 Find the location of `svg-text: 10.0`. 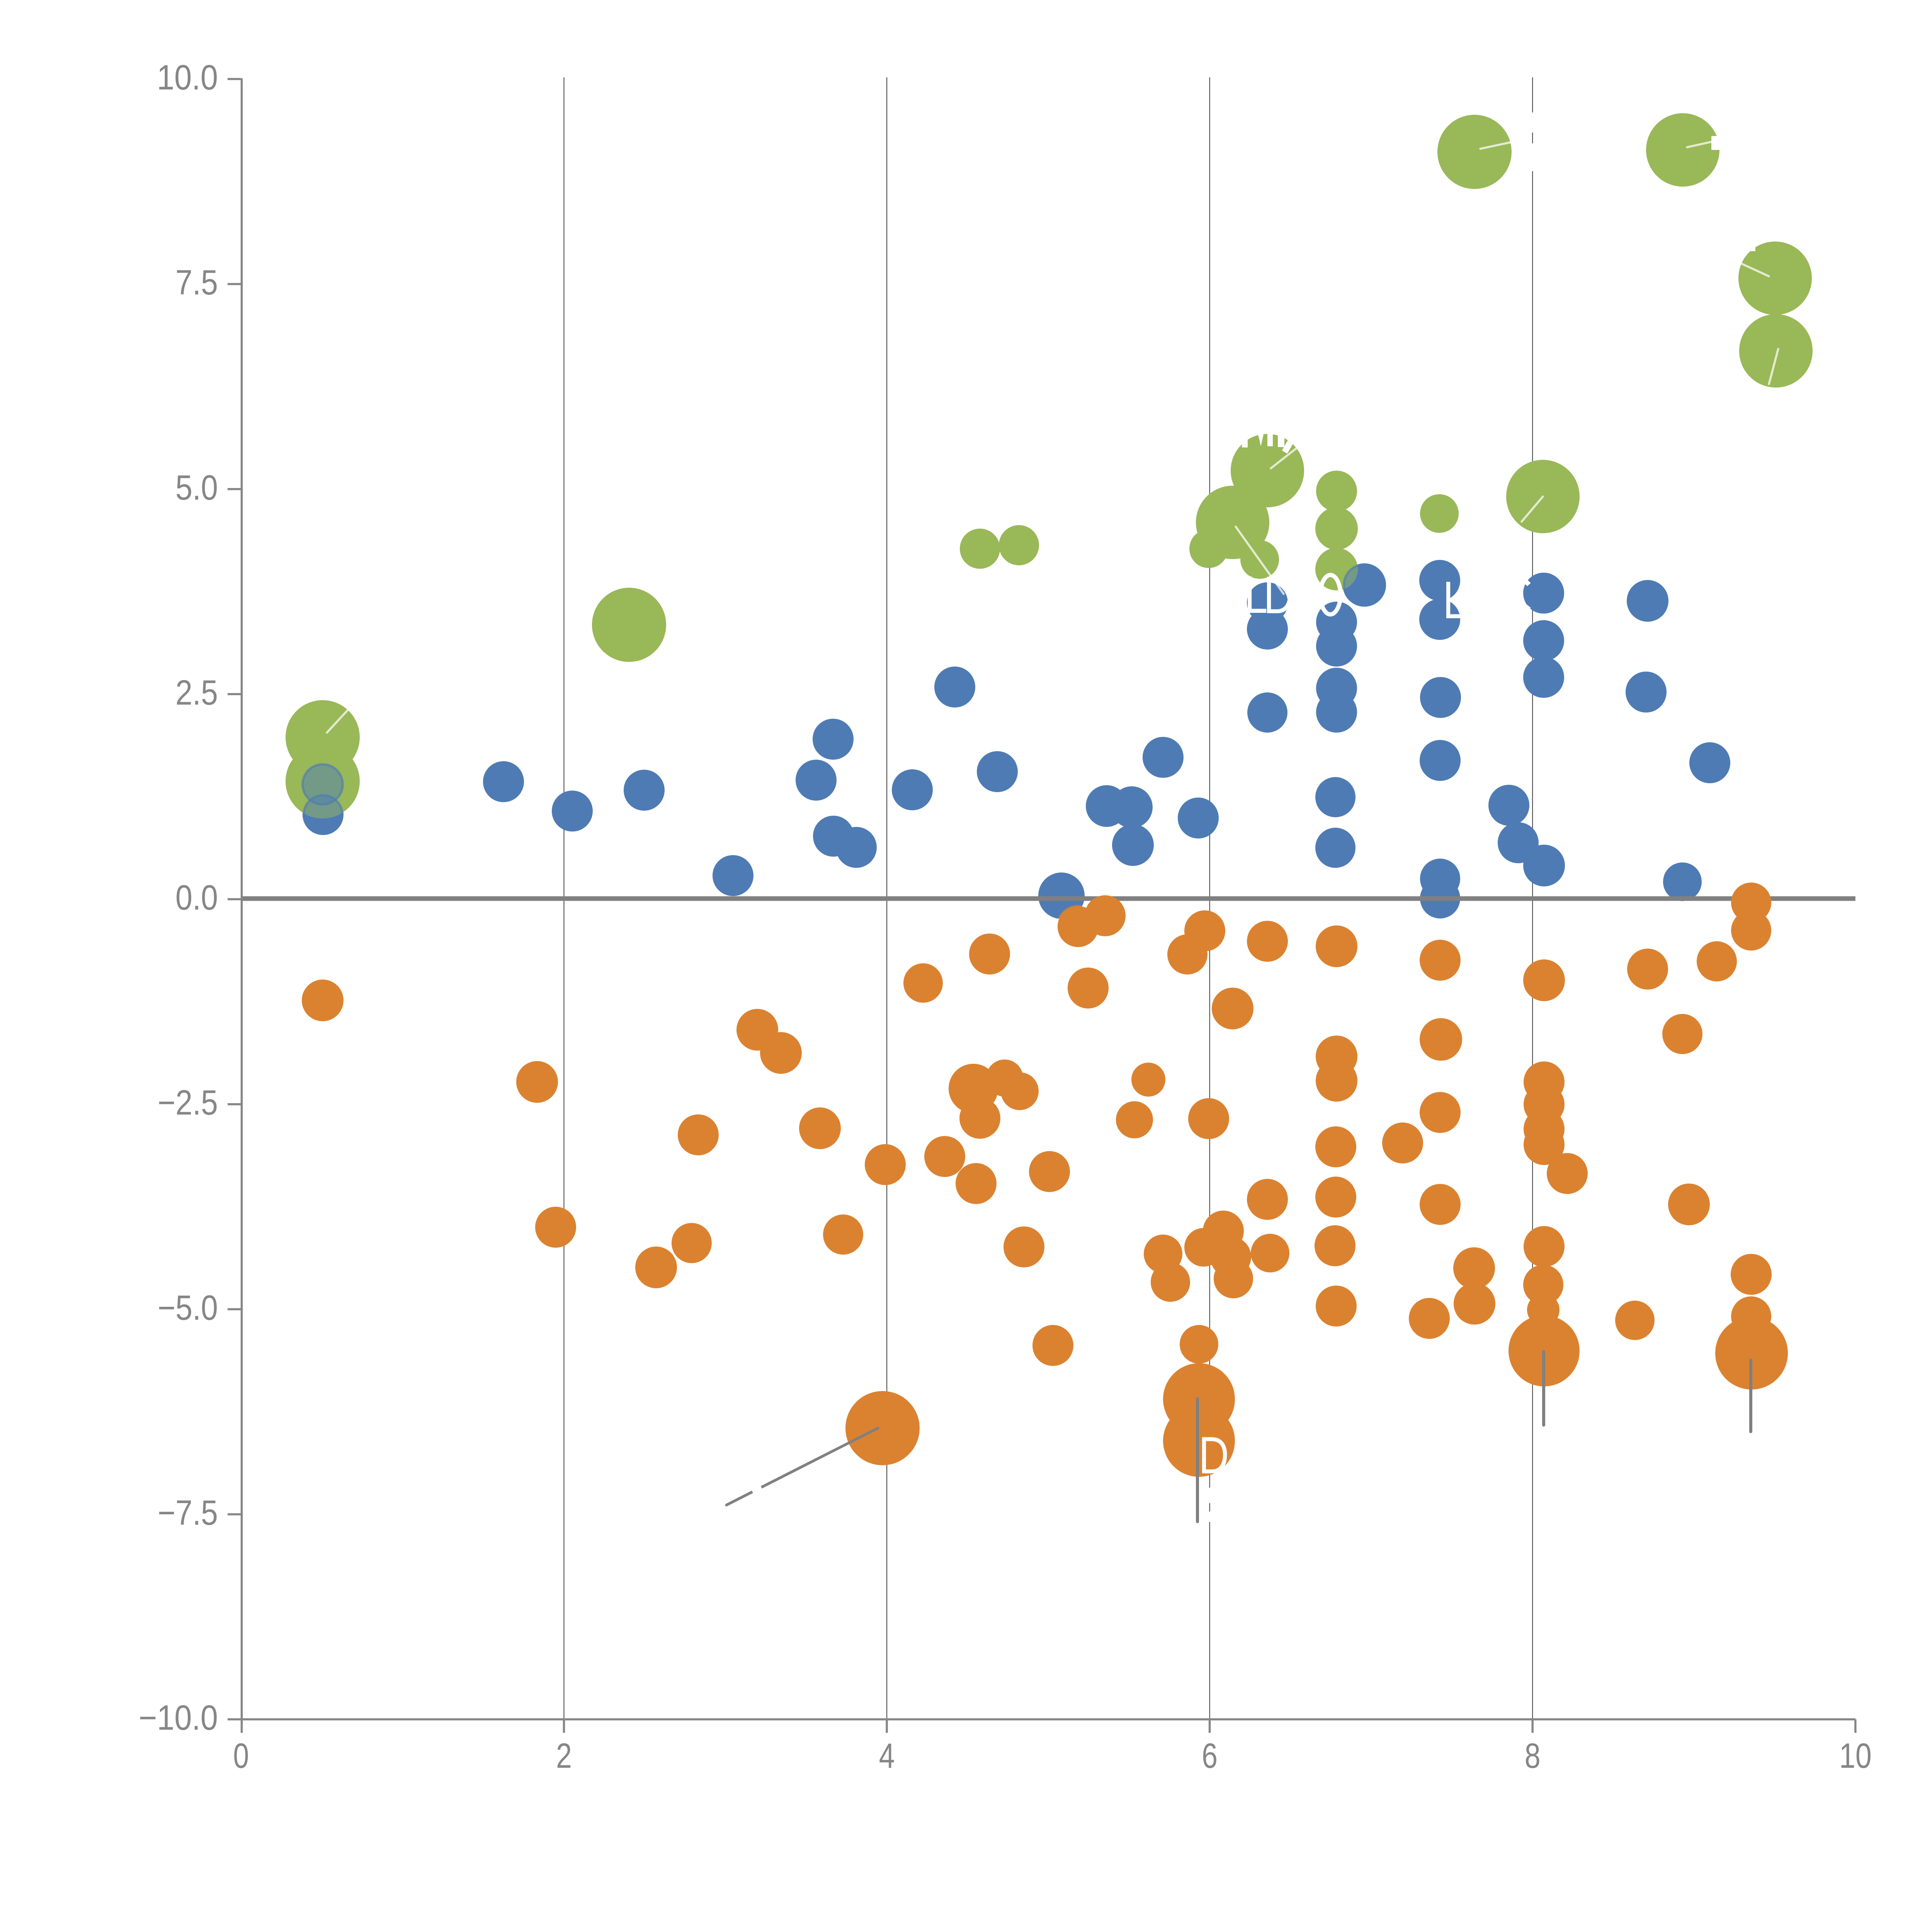

svg-text: 10.0 is located at coordinates (188, 78).